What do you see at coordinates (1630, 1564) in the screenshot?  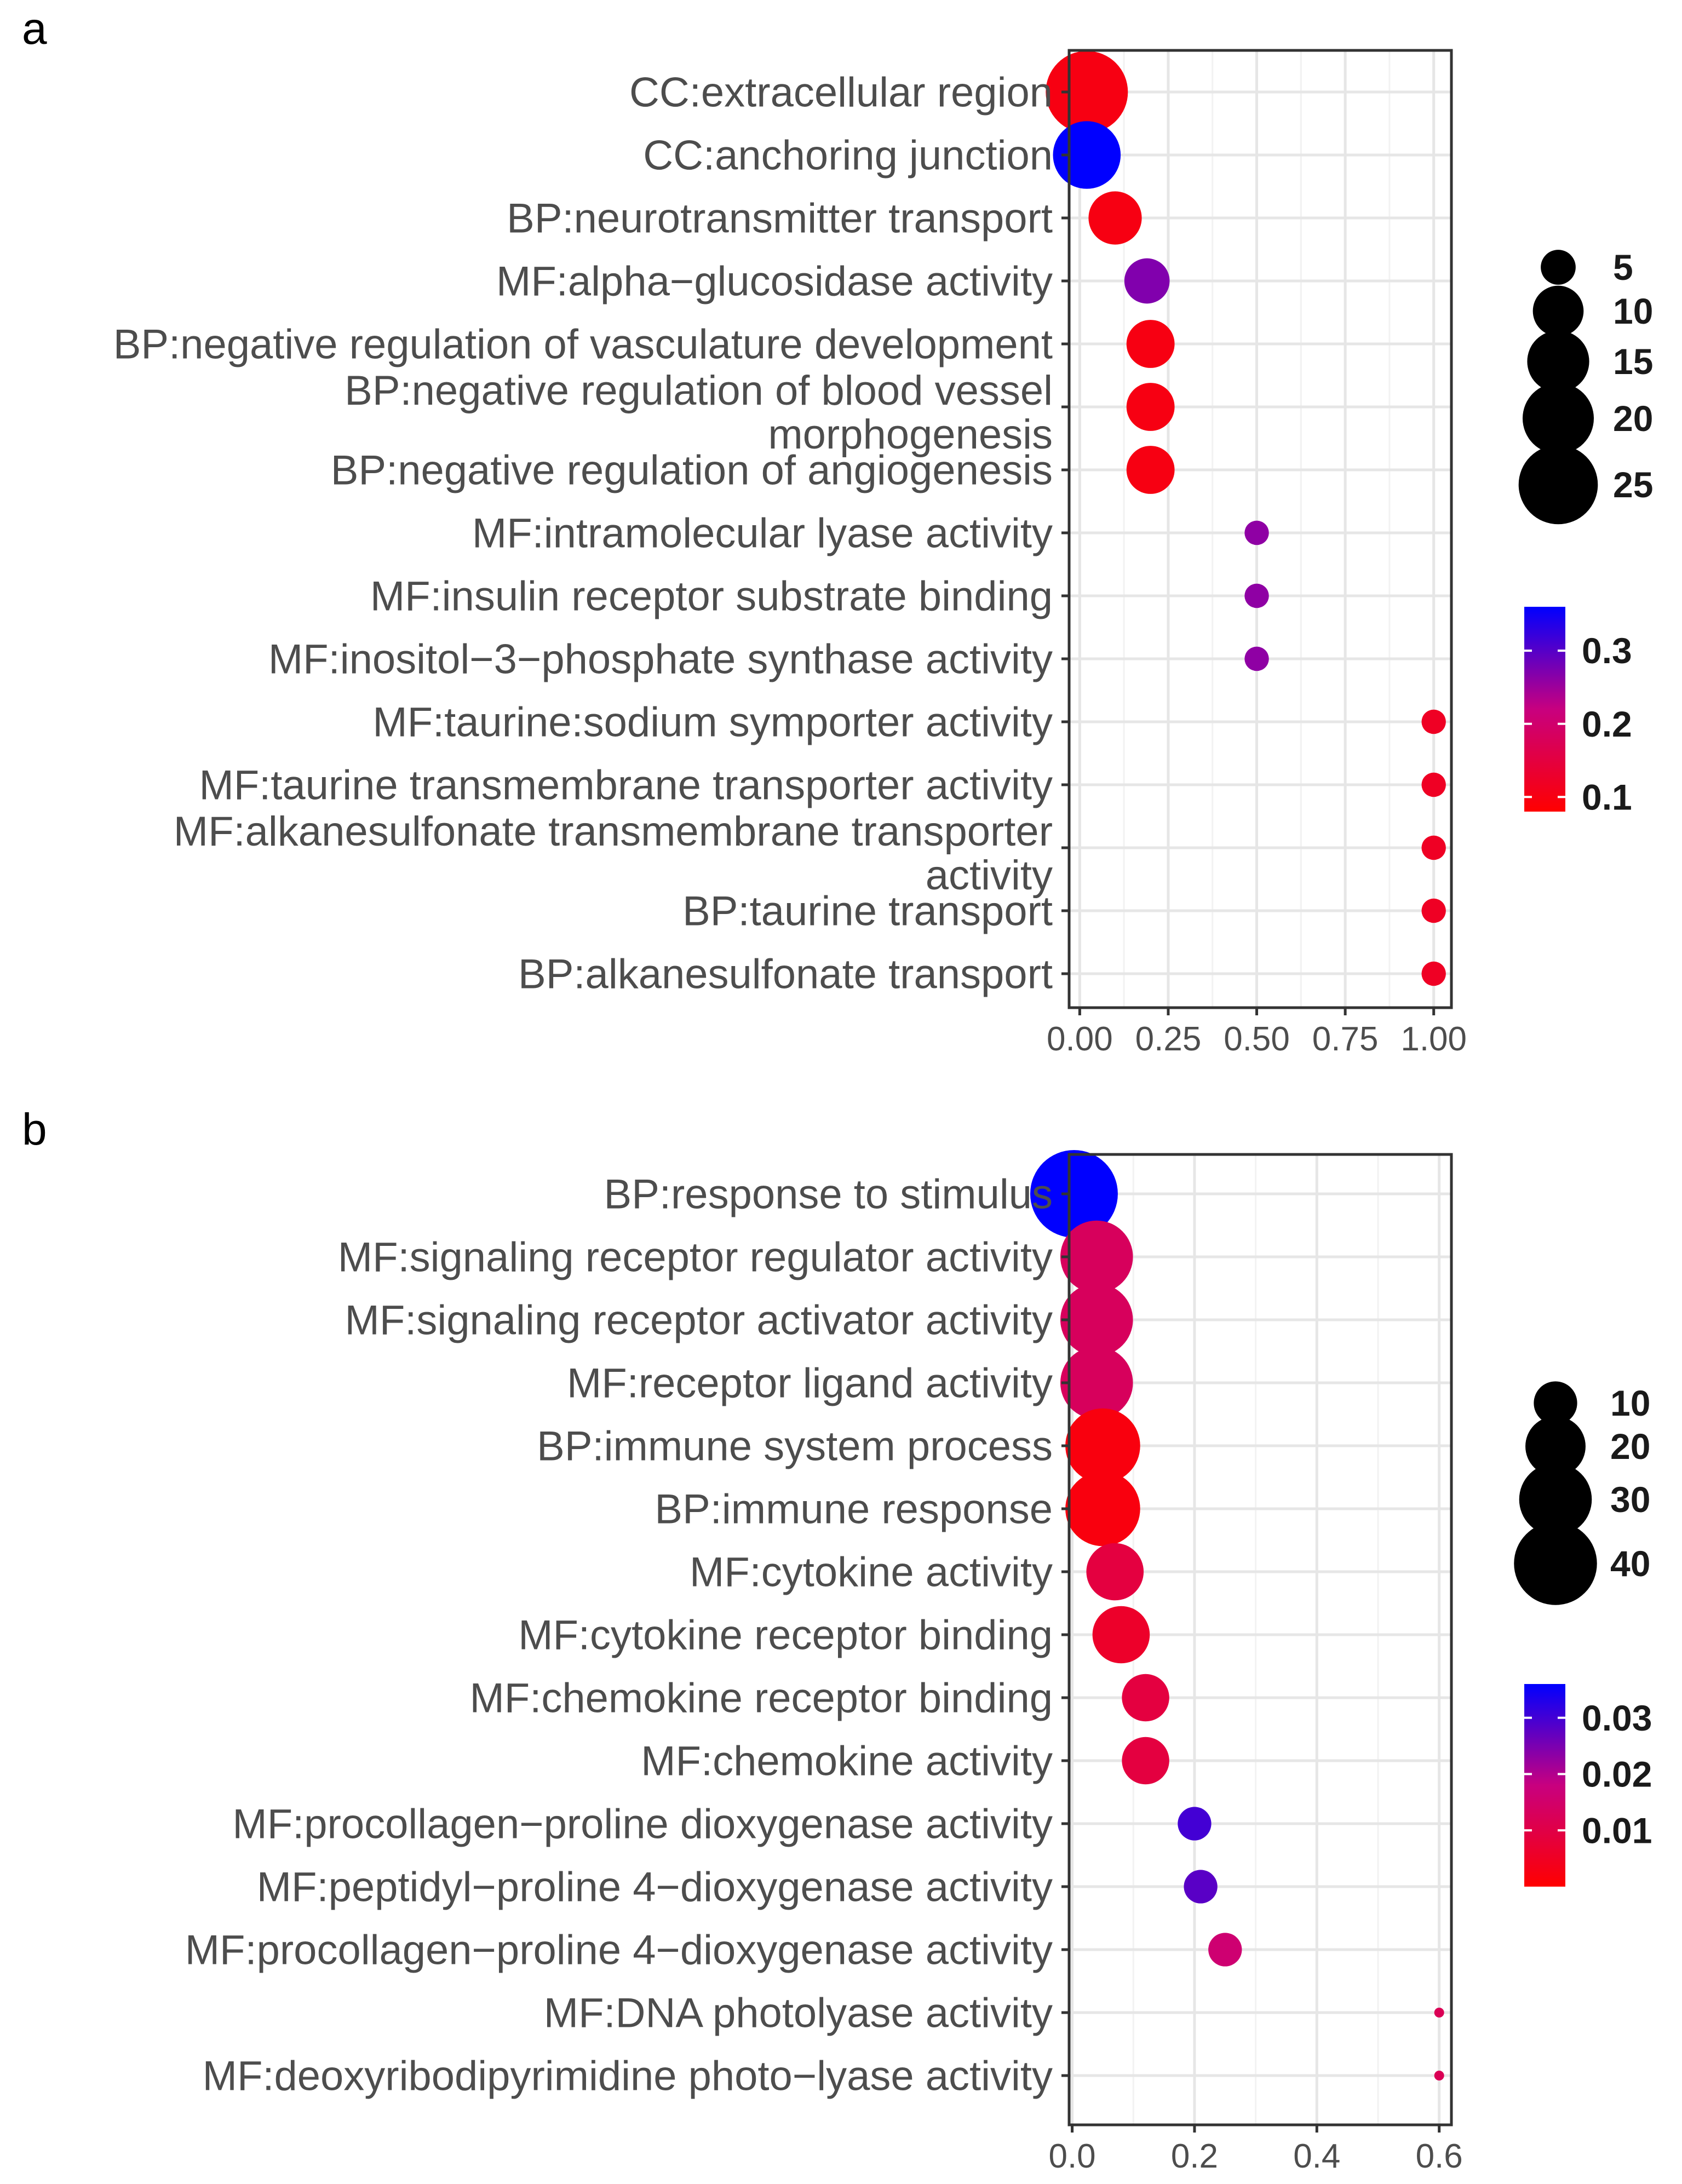 I see `size-legend-label: 40` at bounding box center [1630, 1564].